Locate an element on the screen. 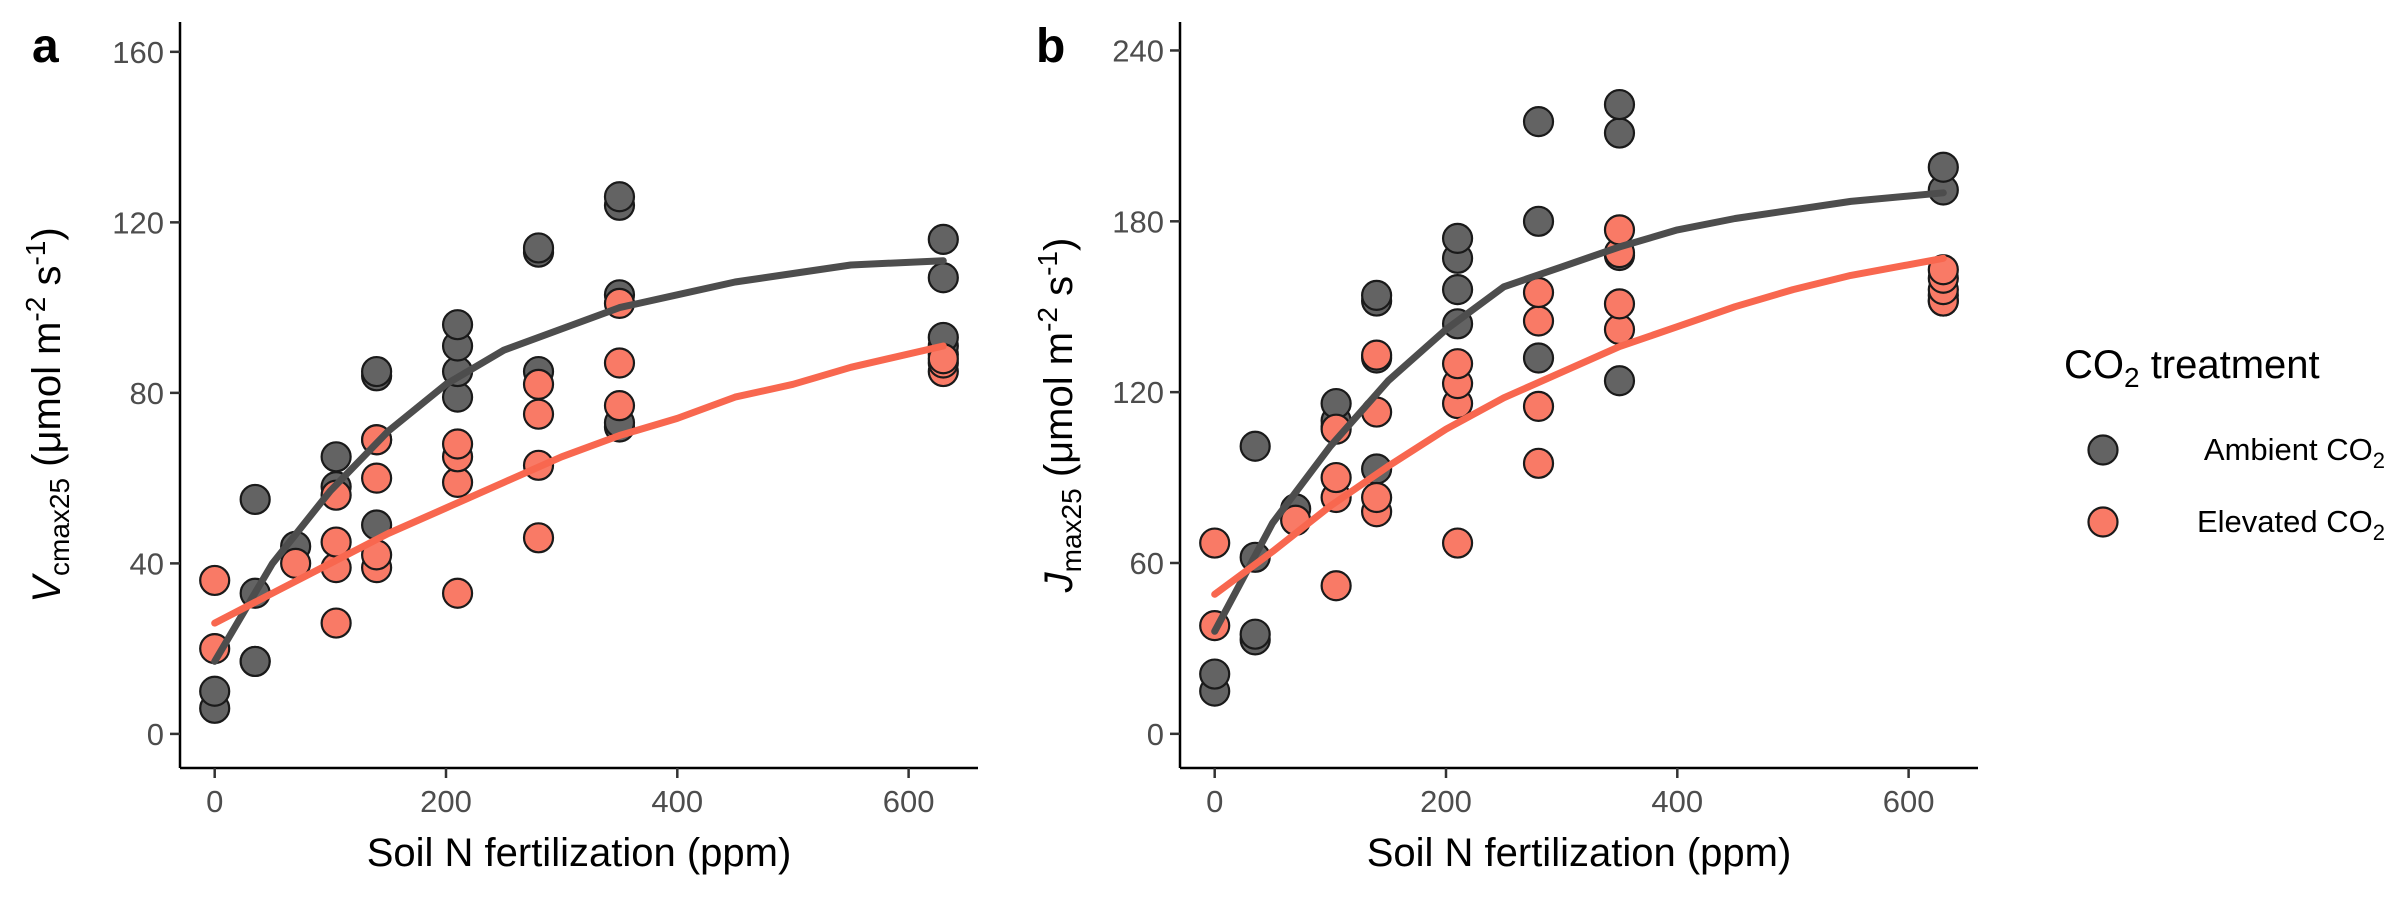  y-tick-label: 180 is located at coordinates (1138, 221).